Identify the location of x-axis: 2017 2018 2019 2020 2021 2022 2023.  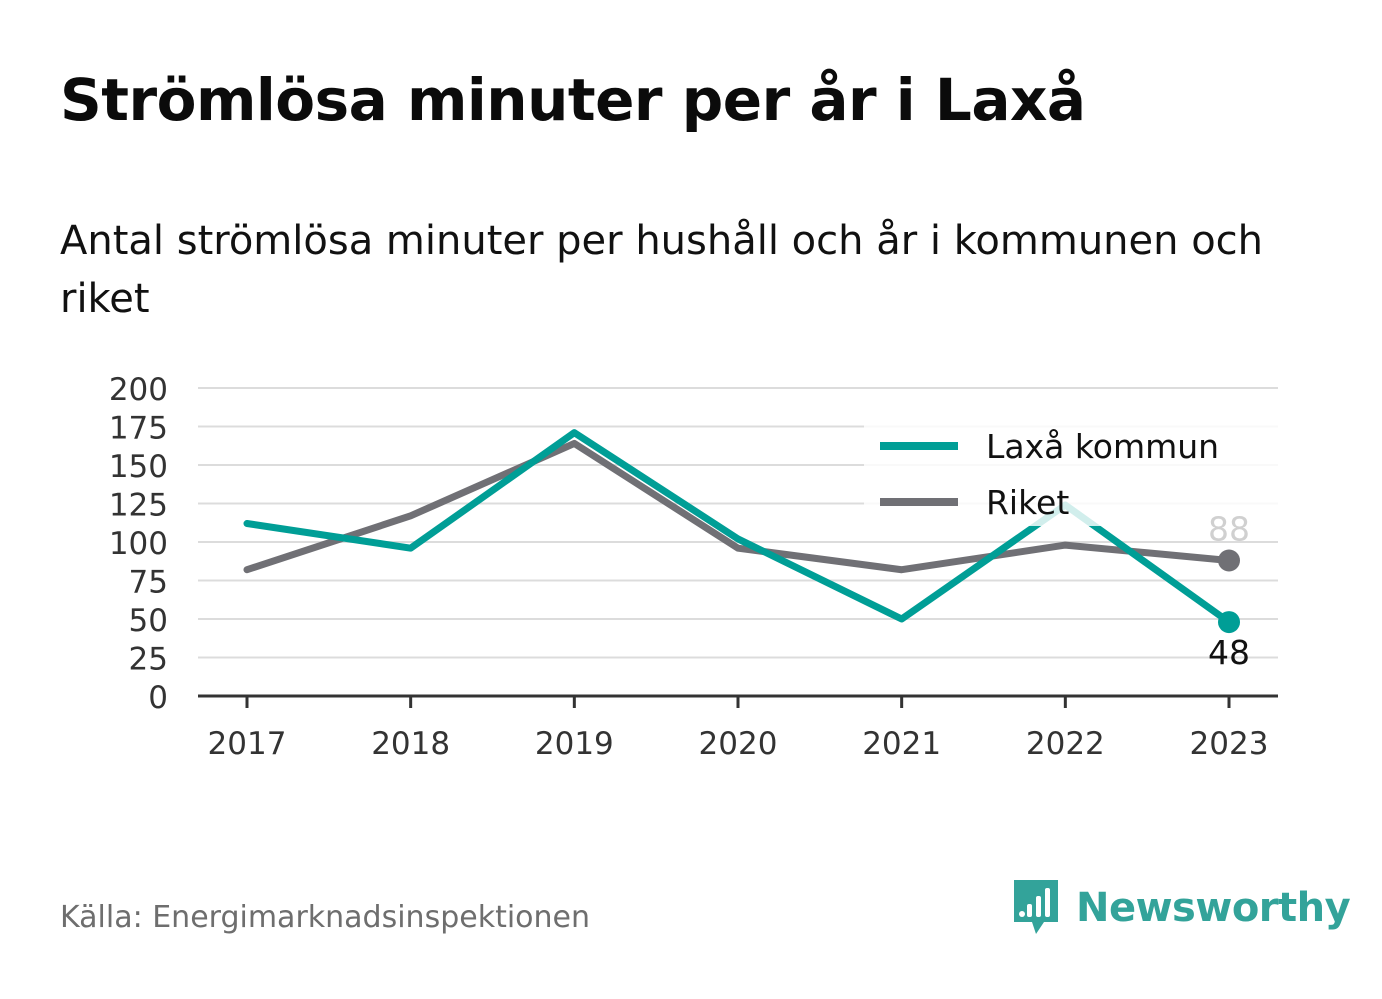
(738, 728).